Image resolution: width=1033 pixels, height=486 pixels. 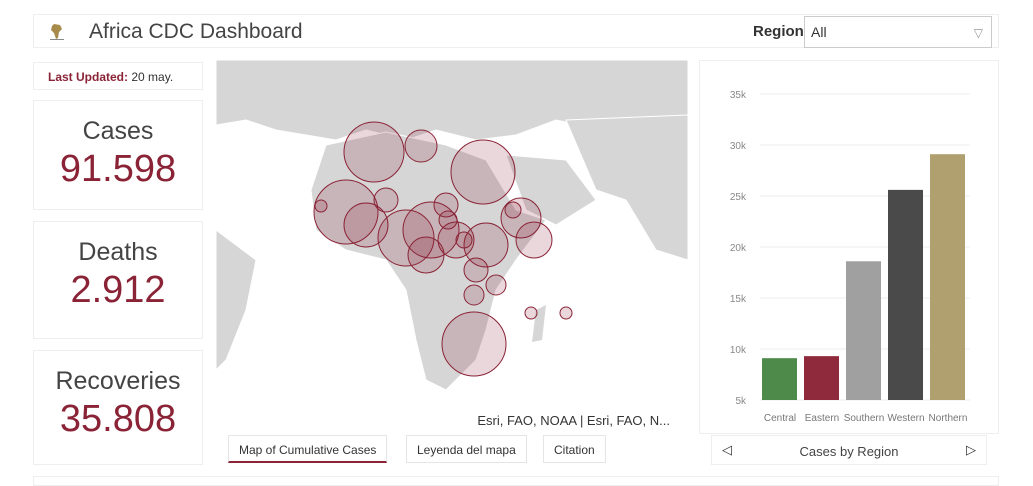 What do you see at coordinates (118, 131) in the screenshot?
I see `cases-label: Cases` at bounding box center [118, 131].